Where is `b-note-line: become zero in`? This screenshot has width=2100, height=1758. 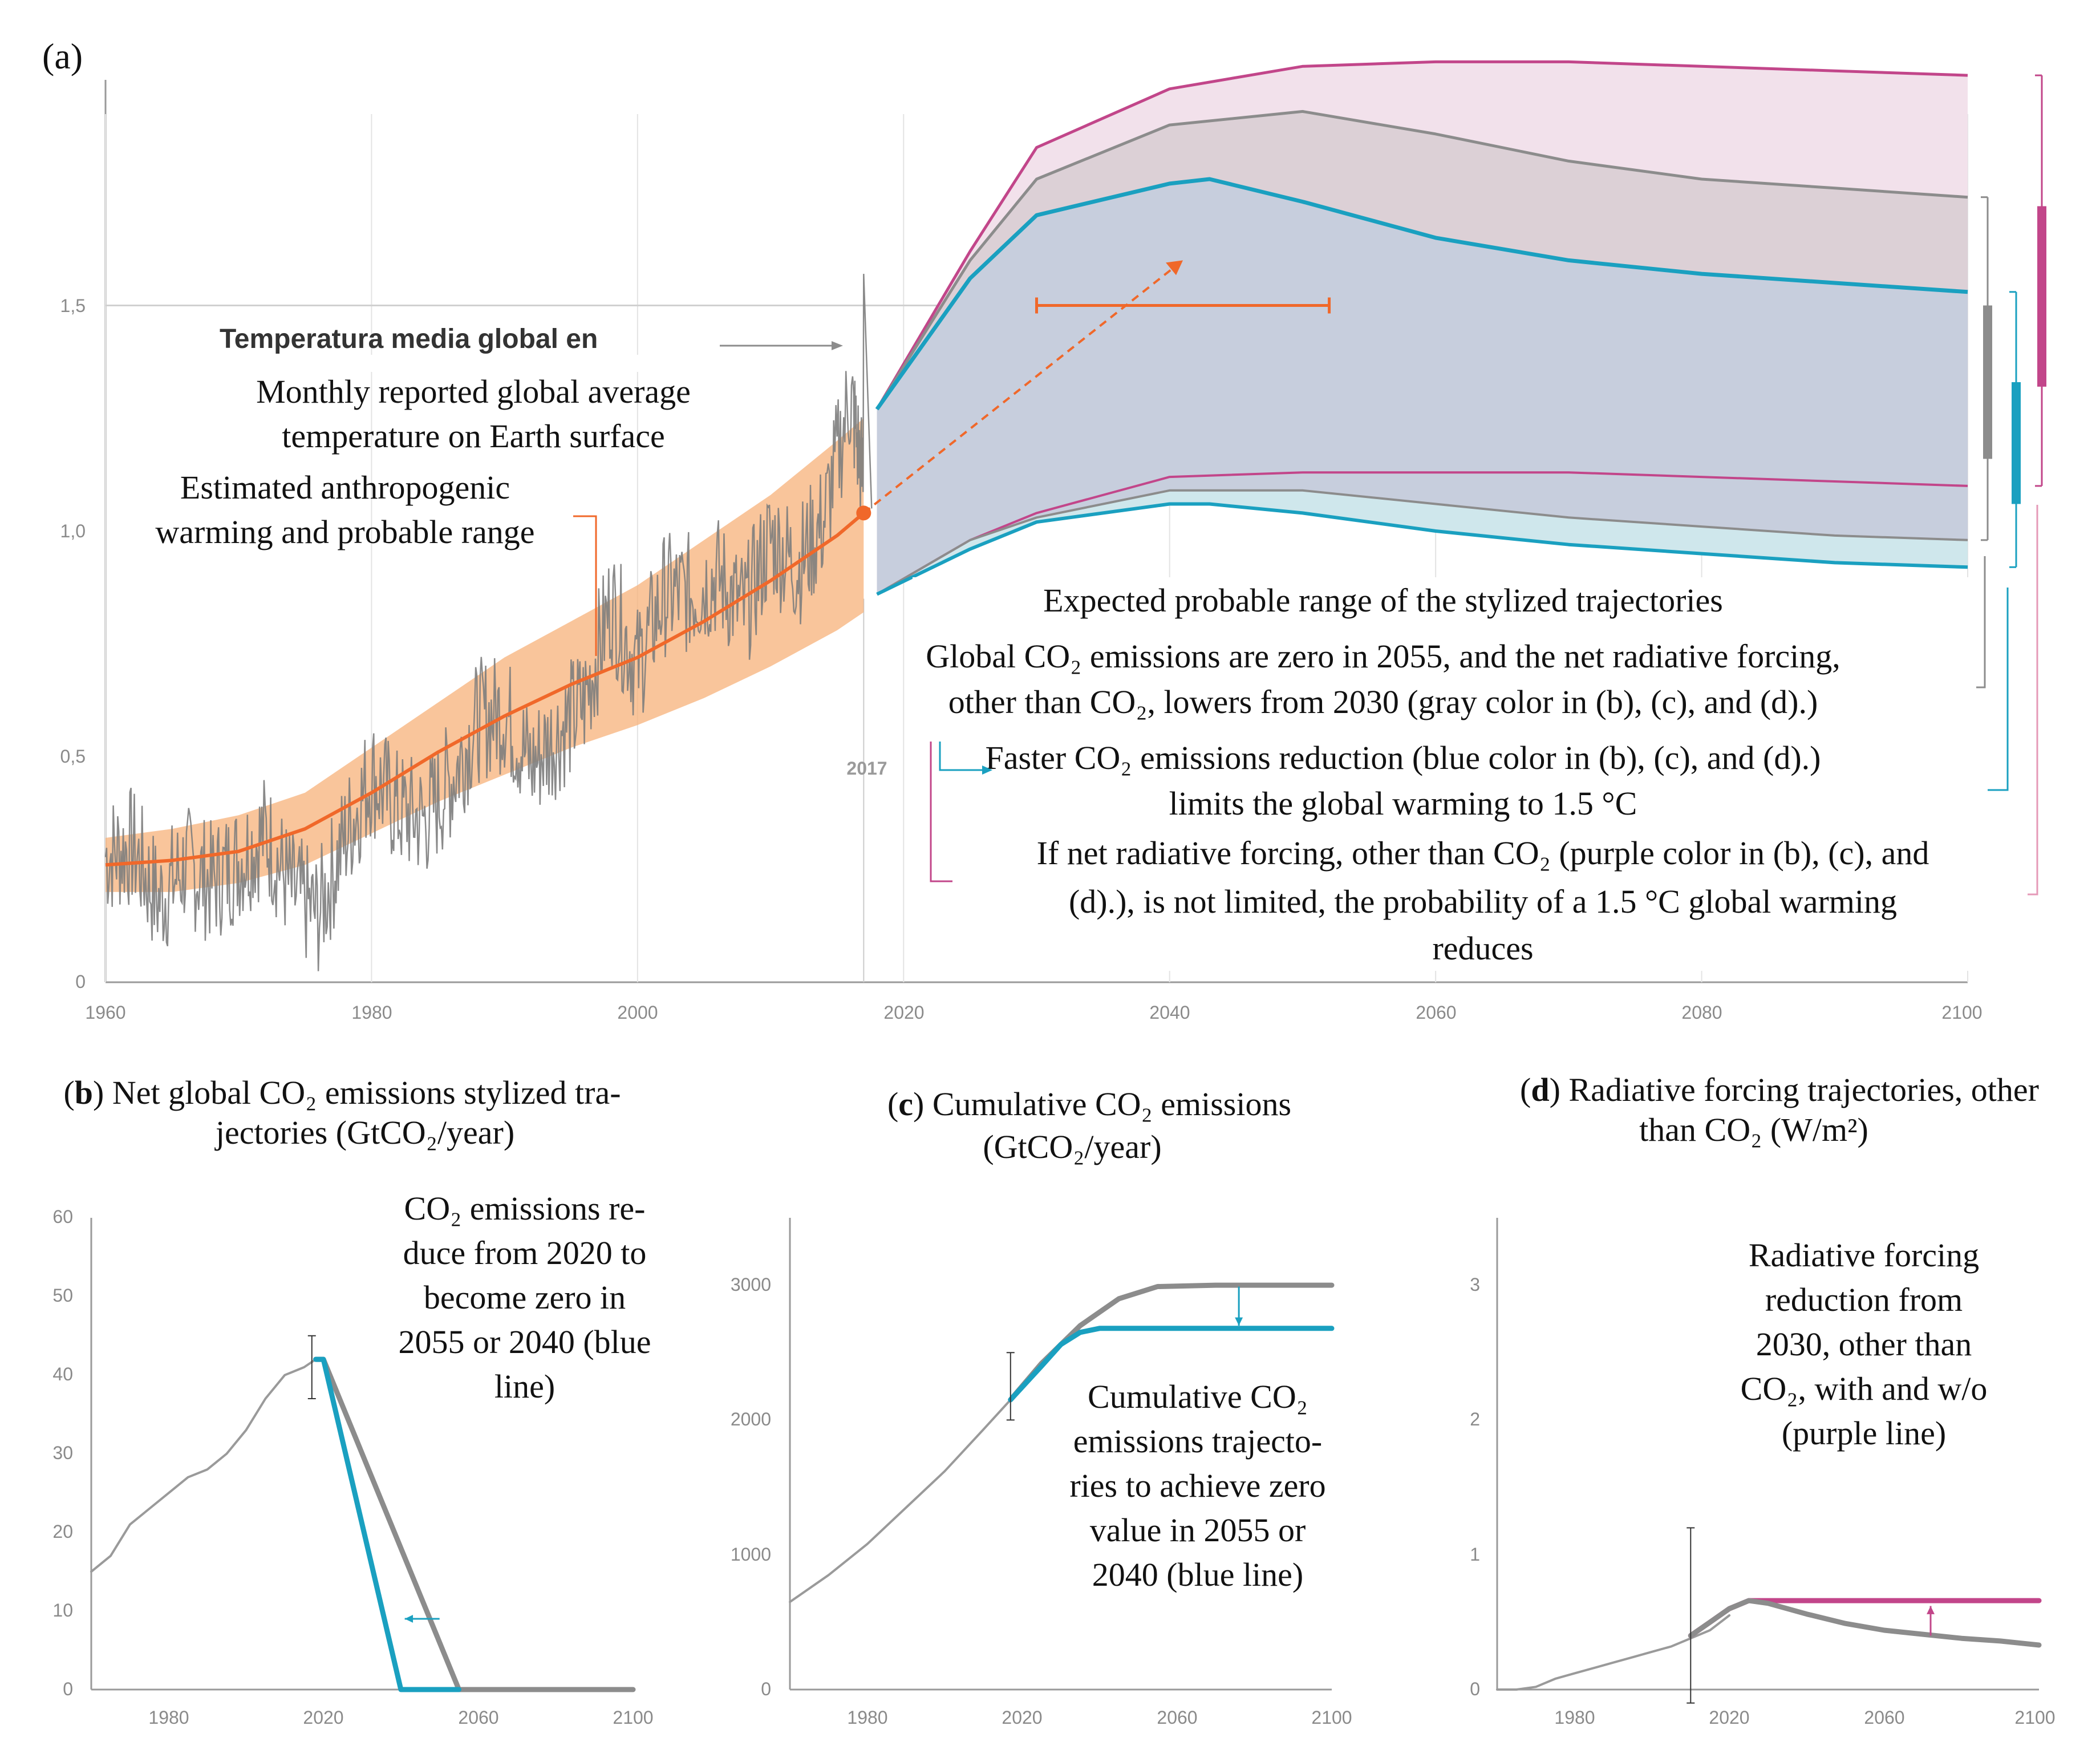 b-note-line: become zero in is located at coordinates (525, 1297).